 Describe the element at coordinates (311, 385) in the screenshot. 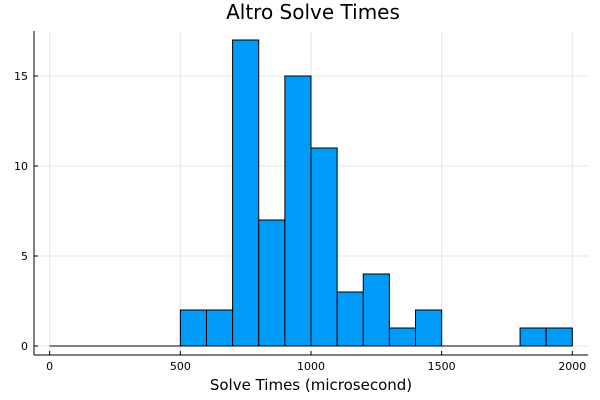

I see `x-axis-label: Solve Times (microsecond)` at that location.